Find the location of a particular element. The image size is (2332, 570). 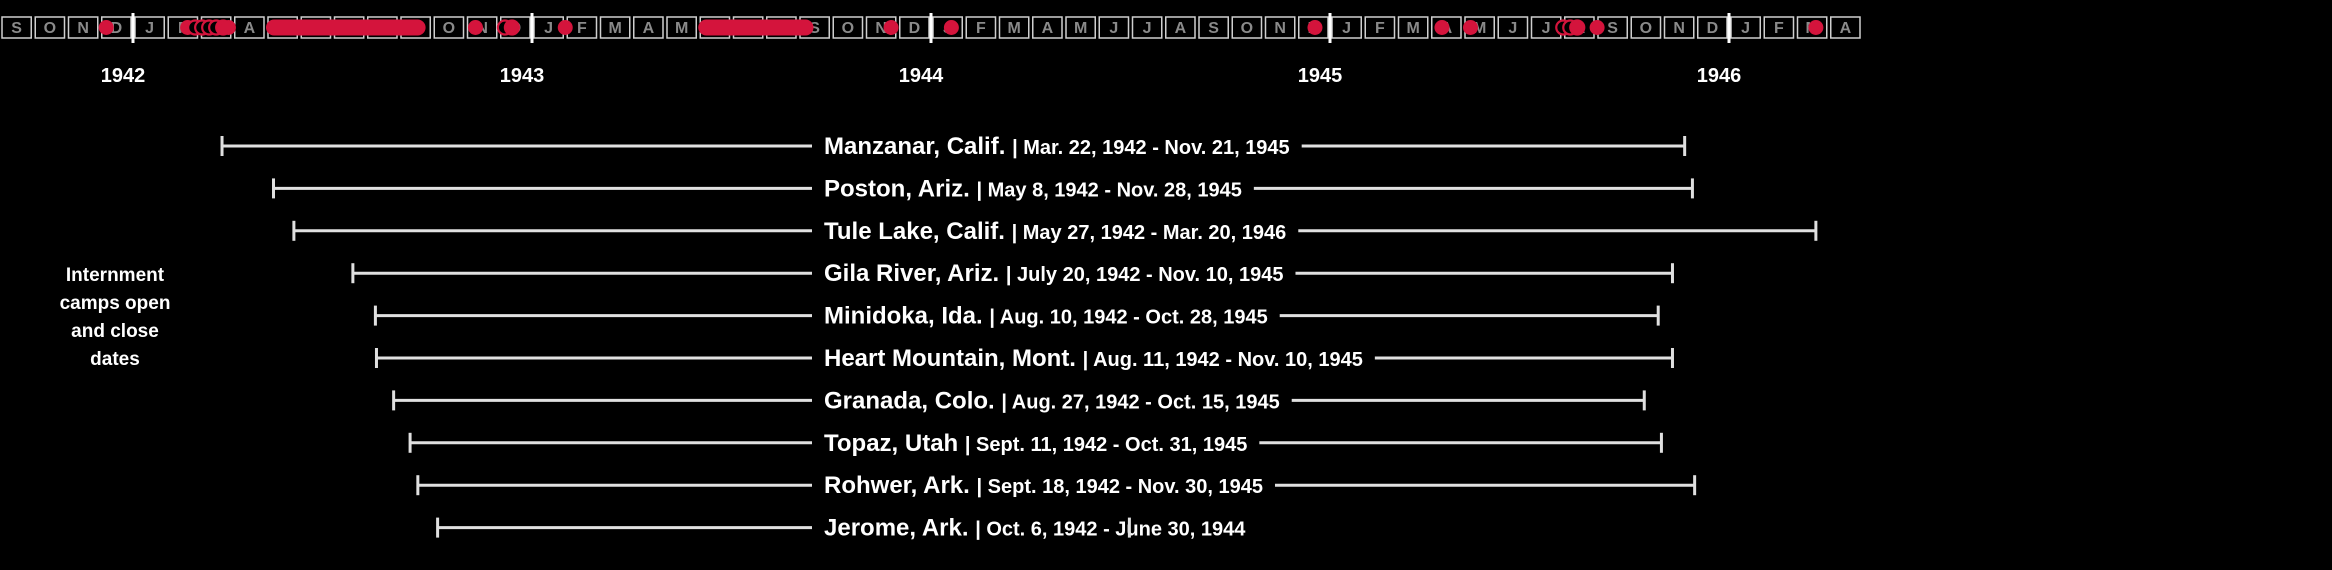

camp-name: Rohwer, Ark. is located at coordinates (900, 485).